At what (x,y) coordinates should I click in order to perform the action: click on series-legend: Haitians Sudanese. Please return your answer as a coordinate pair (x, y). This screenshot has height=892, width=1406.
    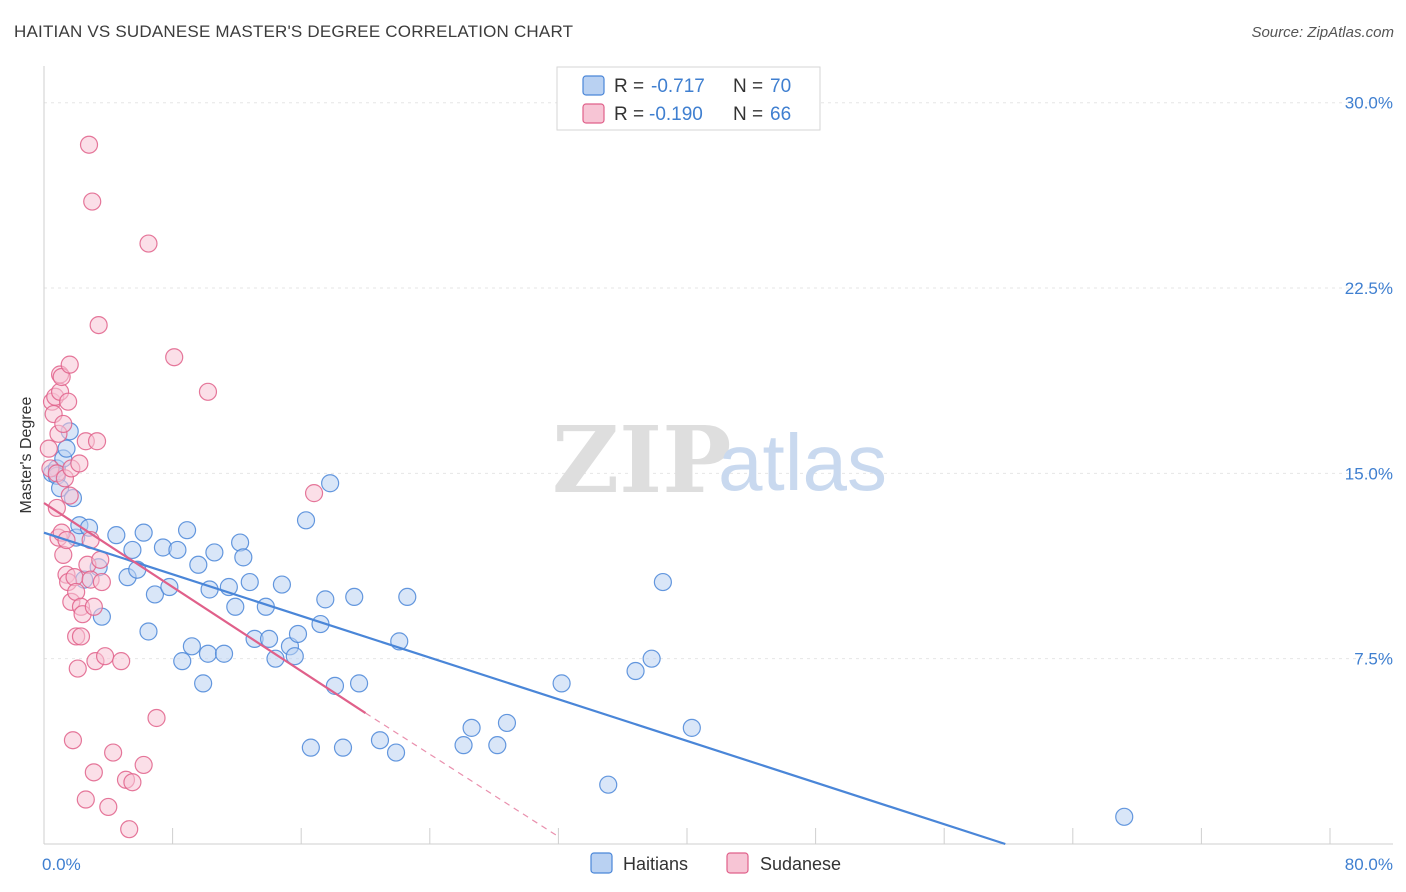
    Looking at the image, I should click on (715, 863).